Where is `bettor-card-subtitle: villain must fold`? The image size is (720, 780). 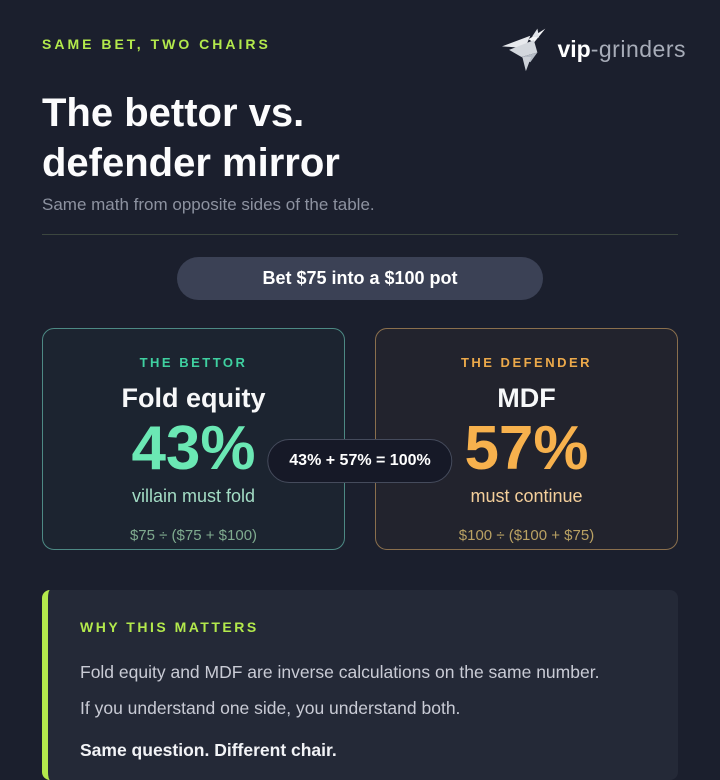 bettor-card-subtitle: villain must fold is located at coordinates (193, 496).